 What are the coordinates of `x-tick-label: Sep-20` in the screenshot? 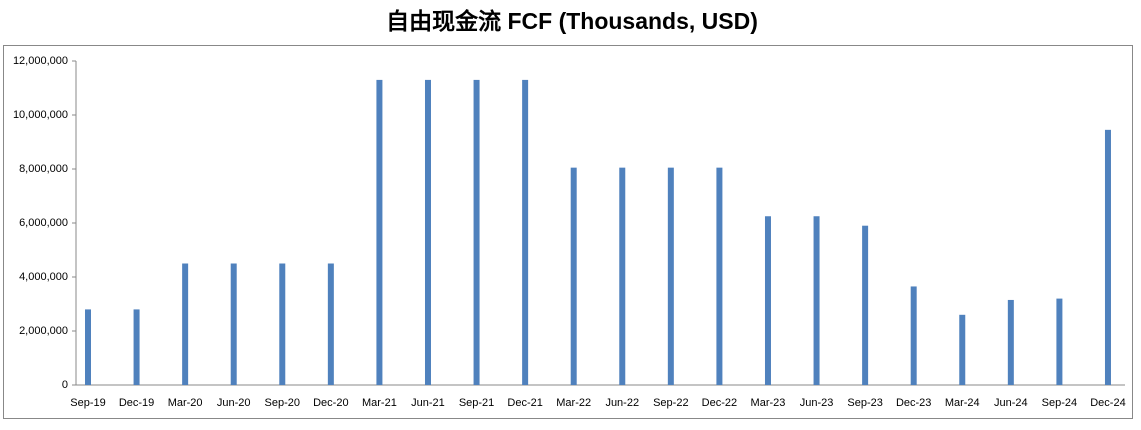 It's located at (282, 403).